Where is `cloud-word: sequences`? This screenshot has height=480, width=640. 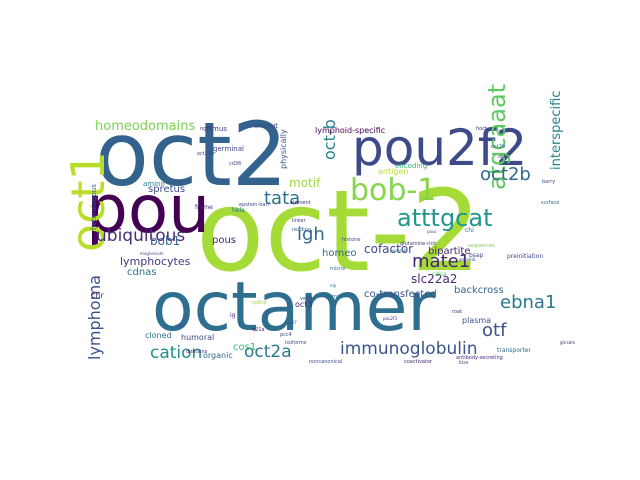
cloud-word: sequences is located at coordinates (481, 246).